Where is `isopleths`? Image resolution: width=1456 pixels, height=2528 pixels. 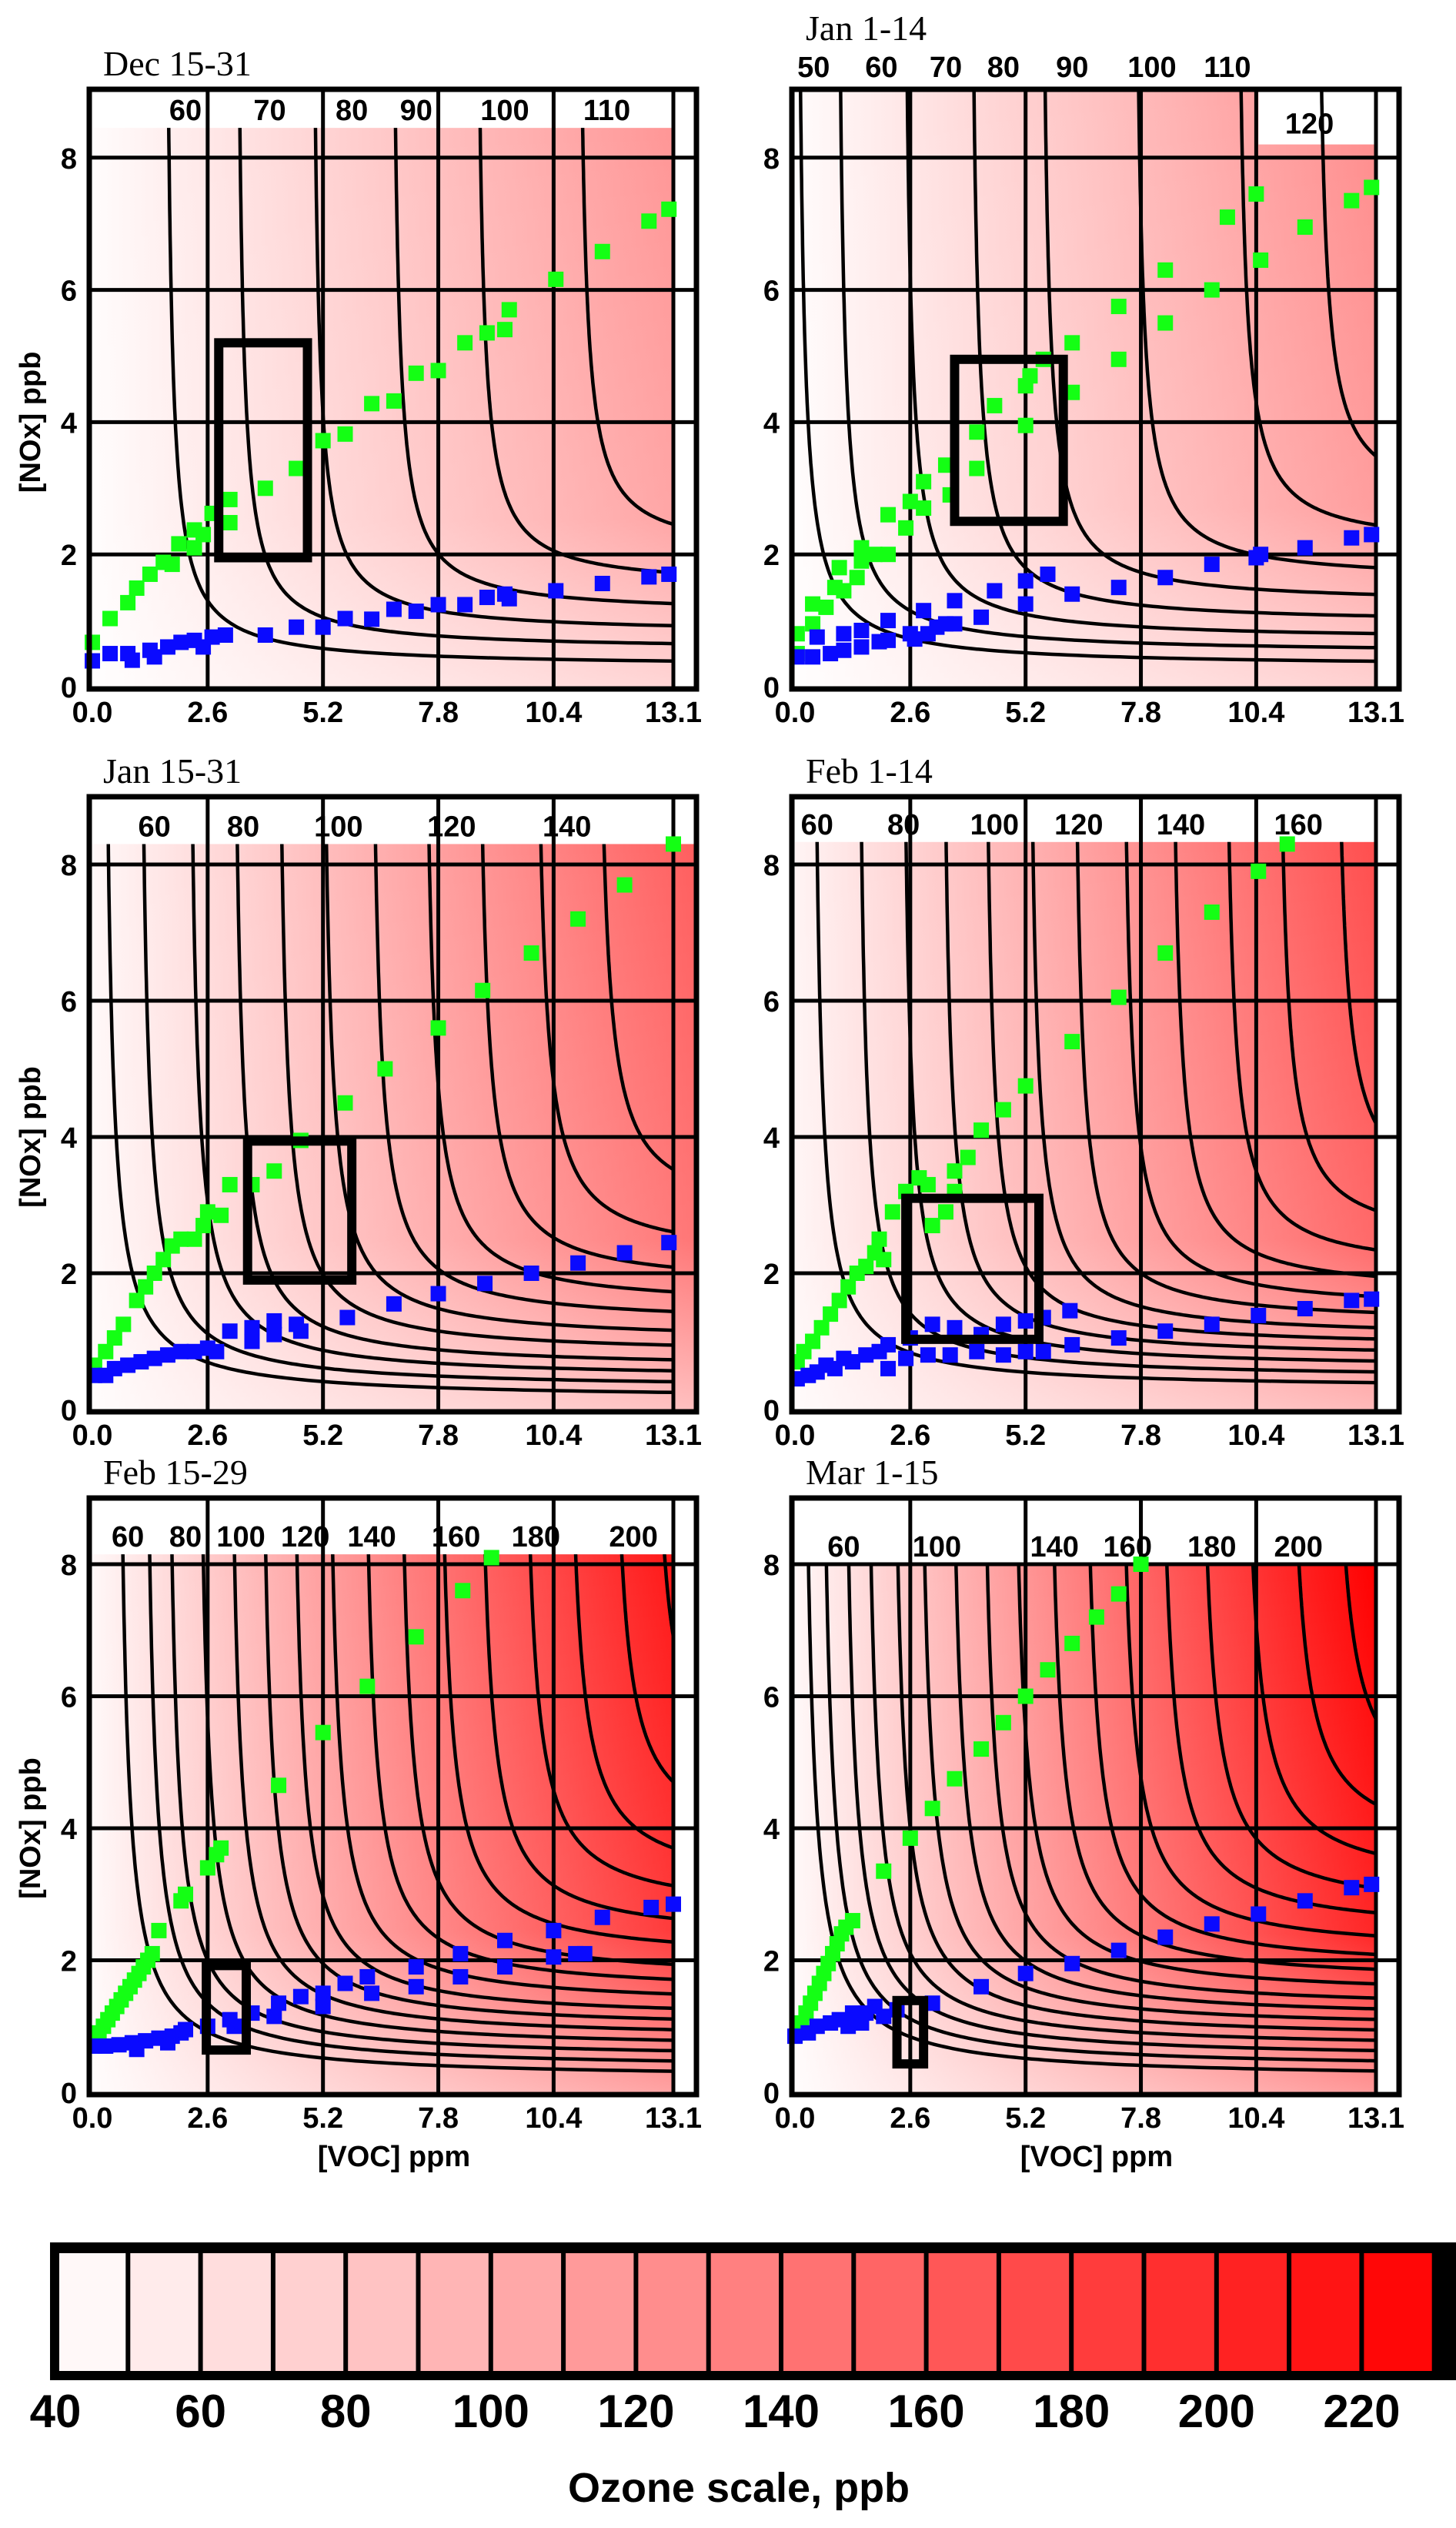 isopleths is located at coordinates (390, 1119).